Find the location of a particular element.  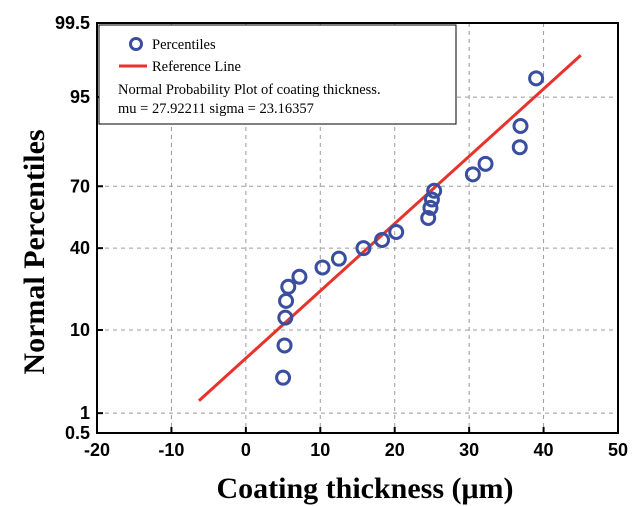

y-tick-label: 1 is located at coordinates (85, 413).